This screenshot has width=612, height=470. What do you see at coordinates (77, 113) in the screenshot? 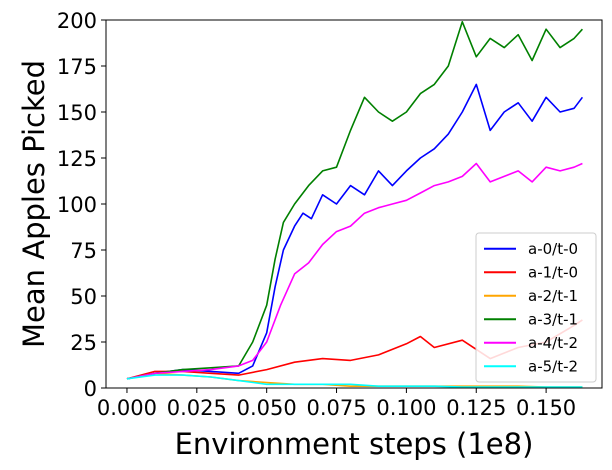
I see `y-tick-label-6: 150` at bounding box center [77, 113].